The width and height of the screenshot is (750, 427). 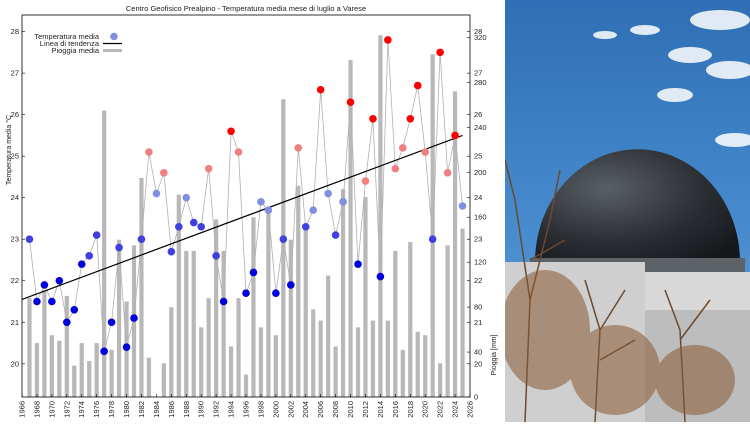 I want to click on x-tick-label: 1994, so click(x=231, y=409).